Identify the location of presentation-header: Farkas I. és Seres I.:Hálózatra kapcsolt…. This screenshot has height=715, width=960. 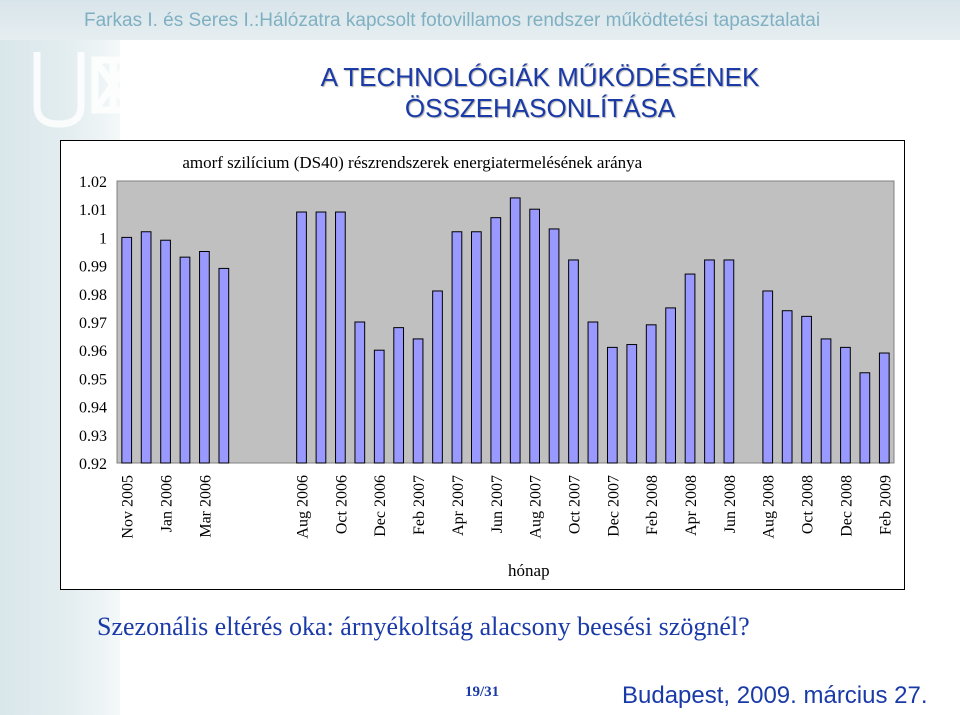
(452, 20).